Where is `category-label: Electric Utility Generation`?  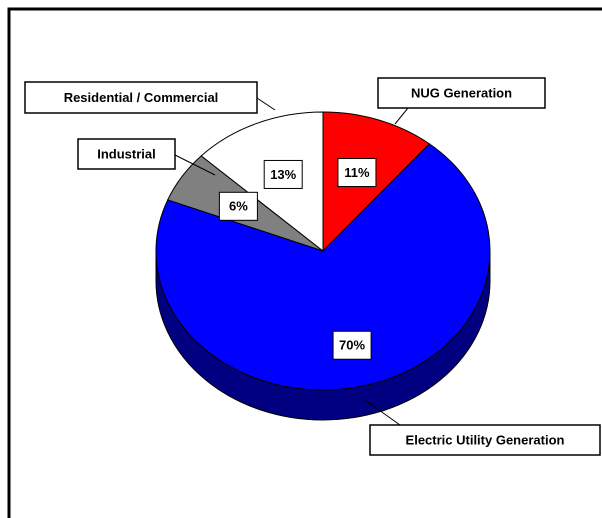
category-label: Electric Utility Generation is located at coordinates (485, 439).